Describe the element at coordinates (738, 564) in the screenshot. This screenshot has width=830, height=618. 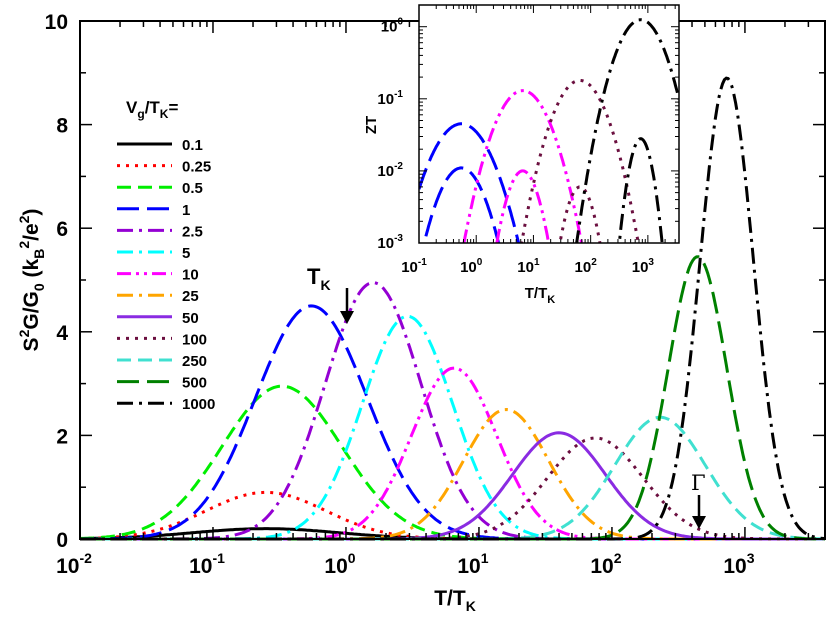
I see `x-tick-label: 10³` at that location.